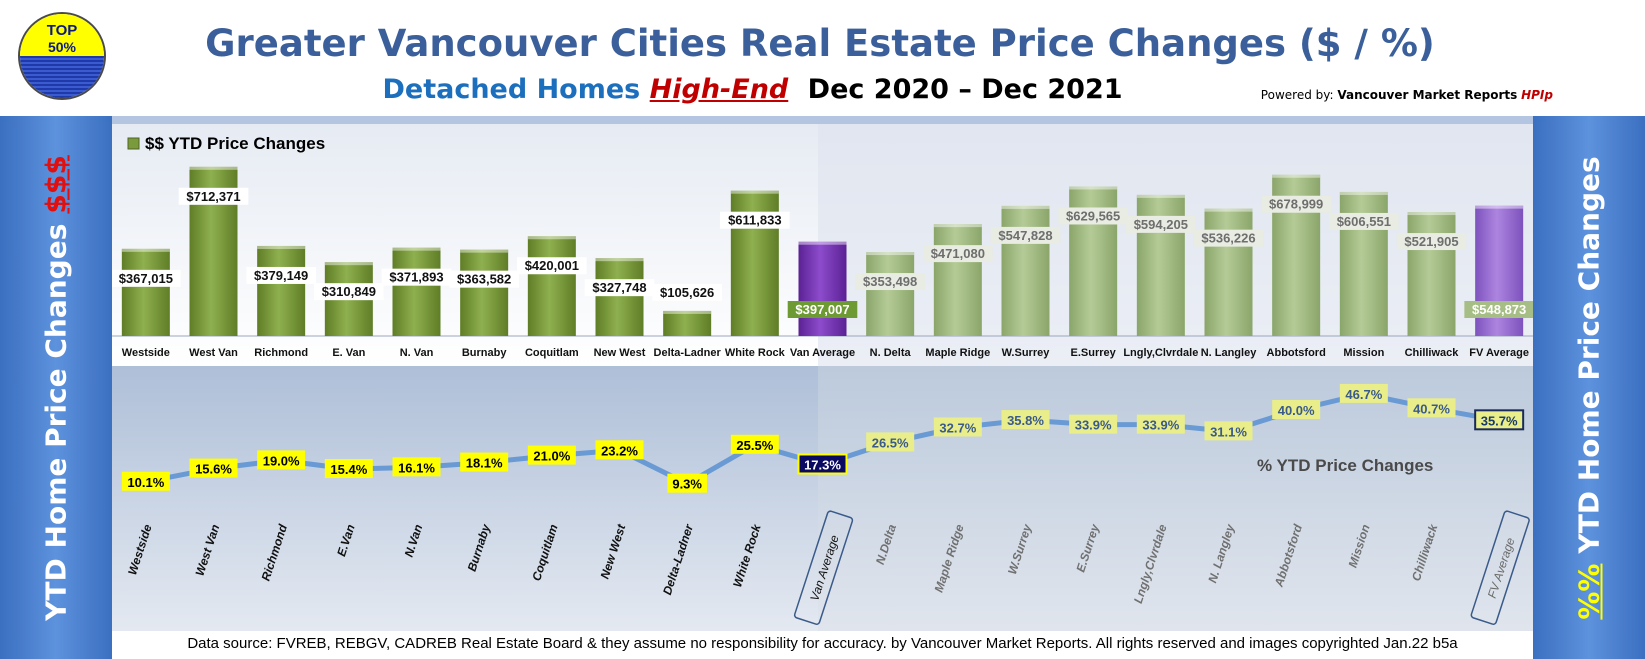  I want to click on line-value-label-4: 16.1%, so click(416, 467).